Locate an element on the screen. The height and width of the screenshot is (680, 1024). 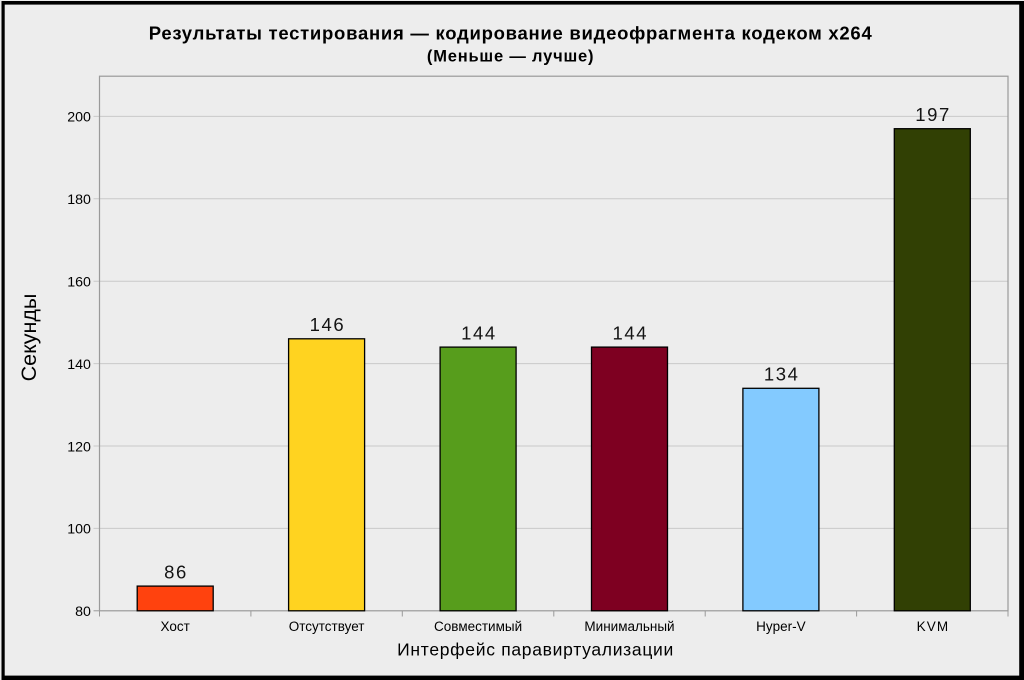
svg-text: 160 is located at coordinates (79, 283).